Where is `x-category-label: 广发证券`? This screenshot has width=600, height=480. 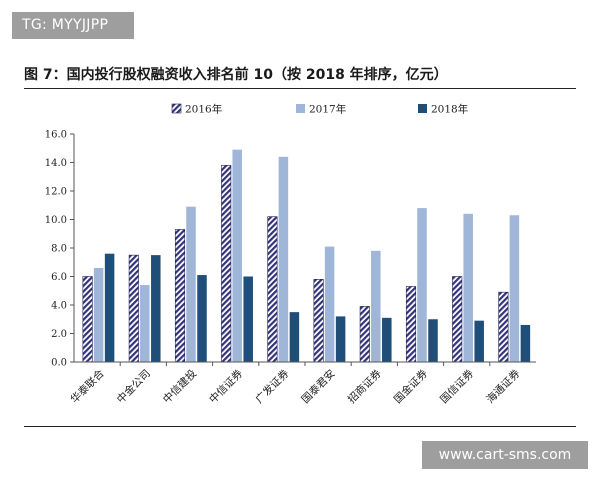
x-category-label: 广发证券 is located at coordinates (272, 386).